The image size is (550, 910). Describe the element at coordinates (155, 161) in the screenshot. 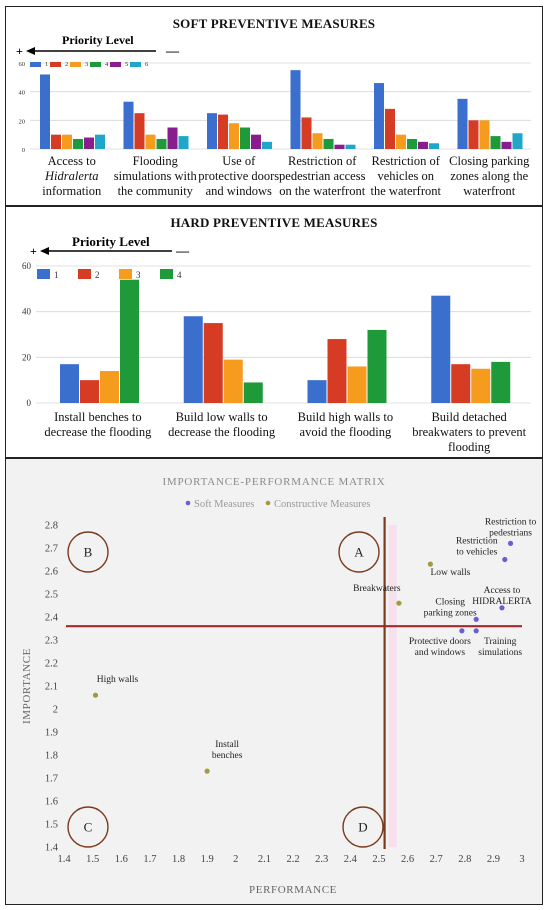

I see `category-label-line: Flooding` at that location.